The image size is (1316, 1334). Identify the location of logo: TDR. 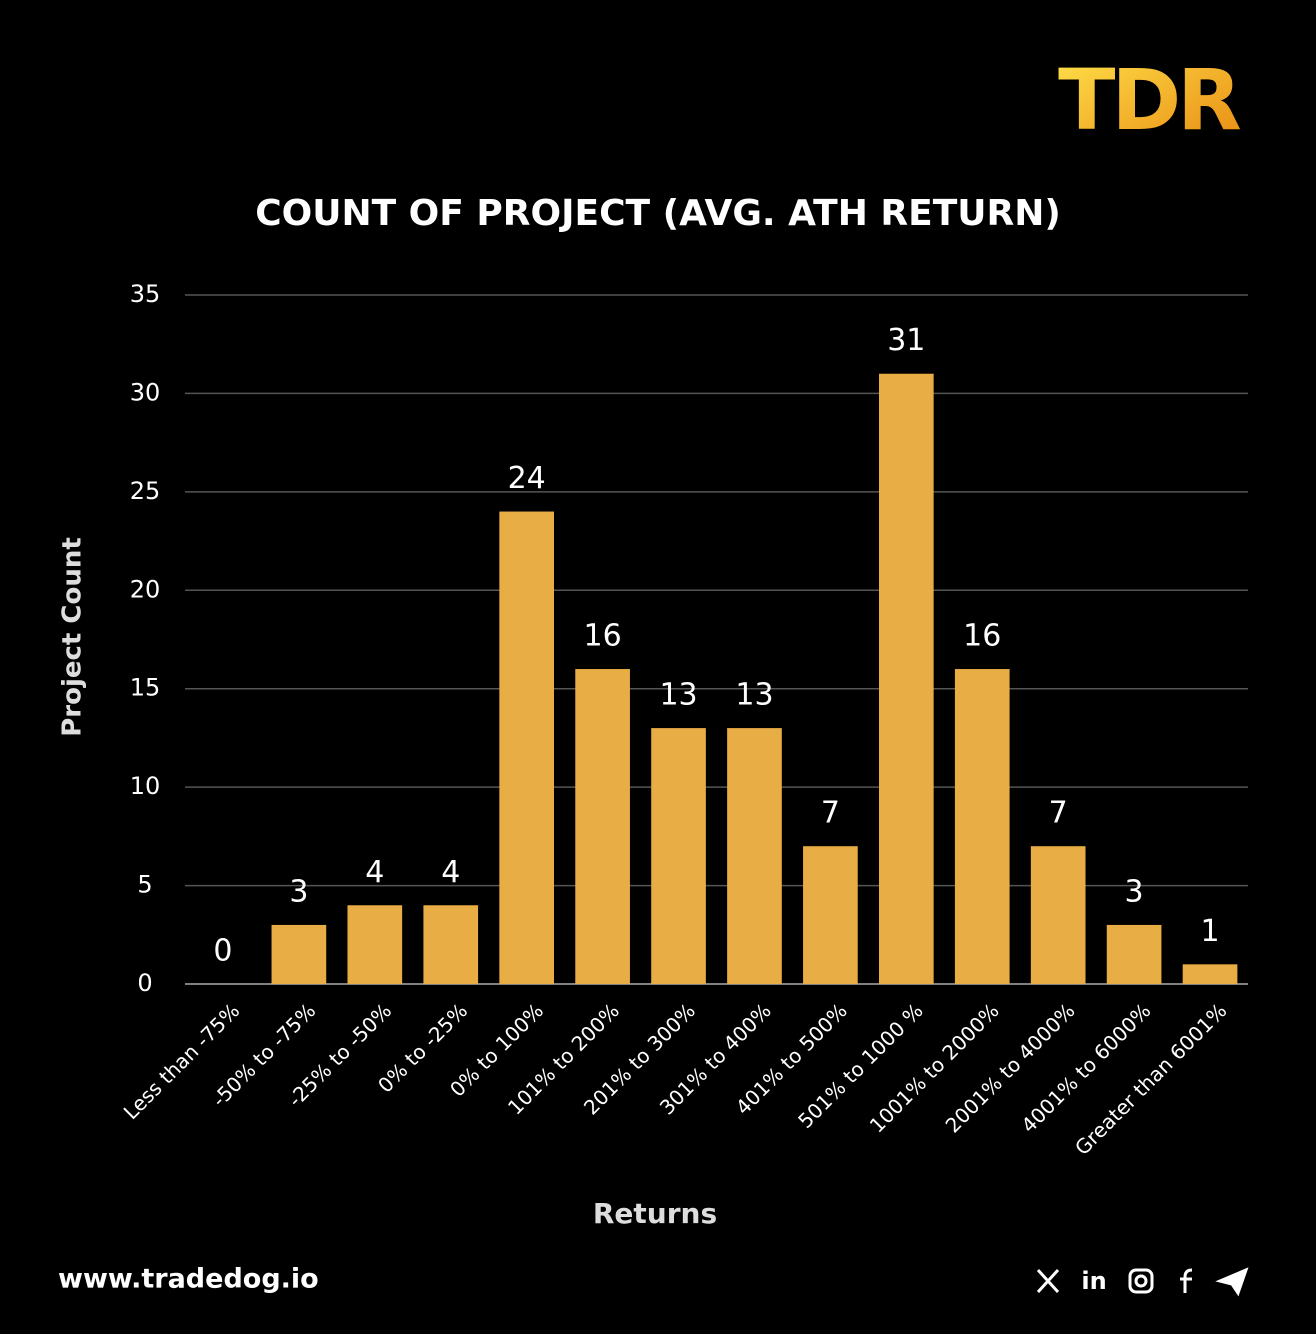
(1149, 100).